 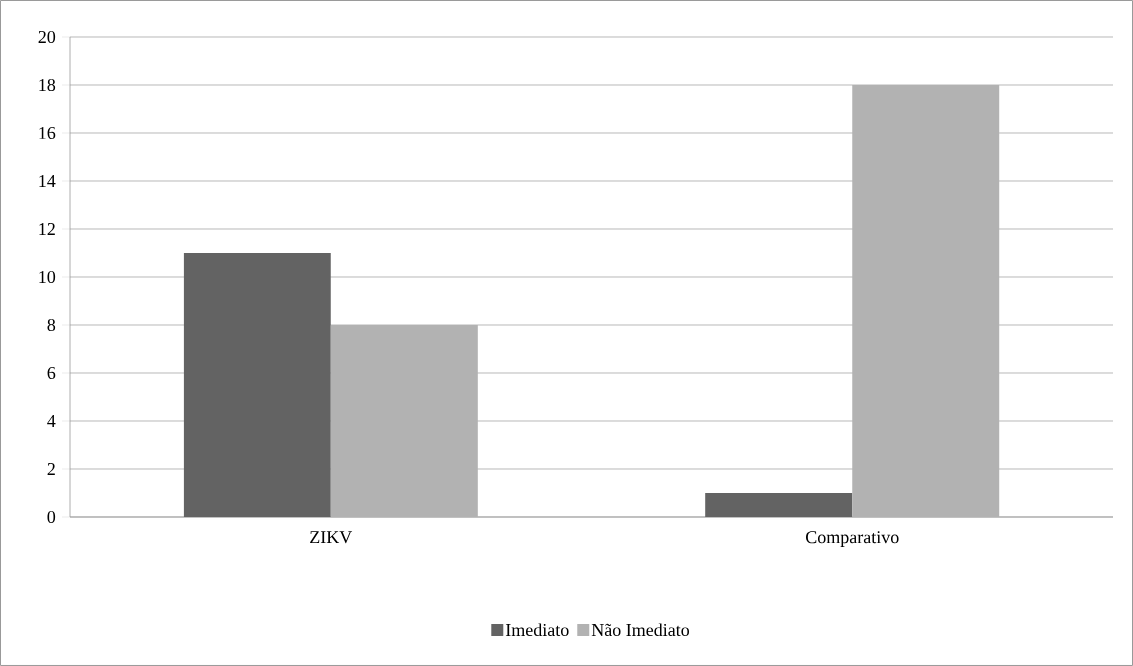 What do you see at coordinates (51, 325) in the screenshot?
I see `y-tick-label: 8` at bounding box center [51, 325].